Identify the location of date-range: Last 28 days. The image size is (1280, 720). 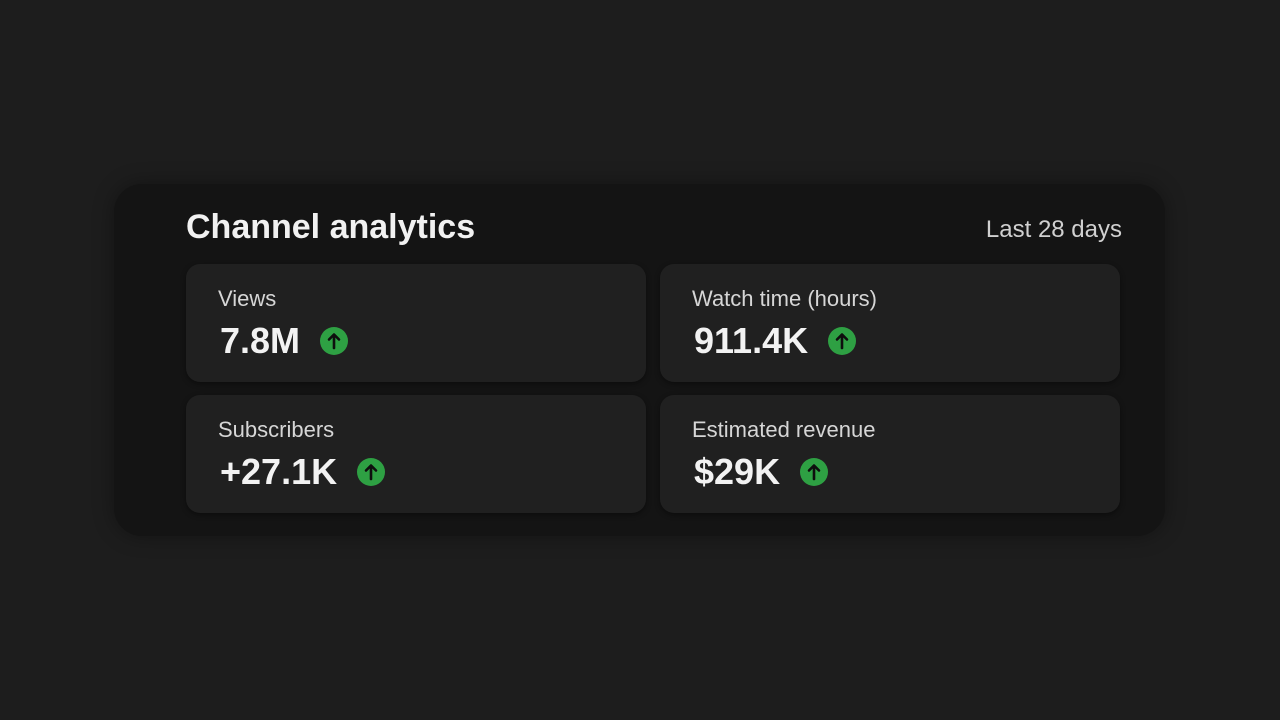
(1053, 229).